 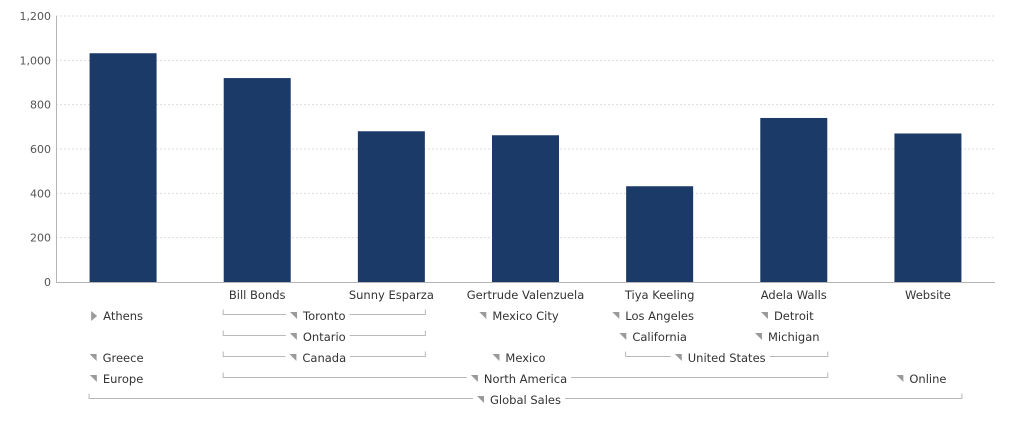 I want to click on hierarchy-node: Canada, so click(x=324, y=358).